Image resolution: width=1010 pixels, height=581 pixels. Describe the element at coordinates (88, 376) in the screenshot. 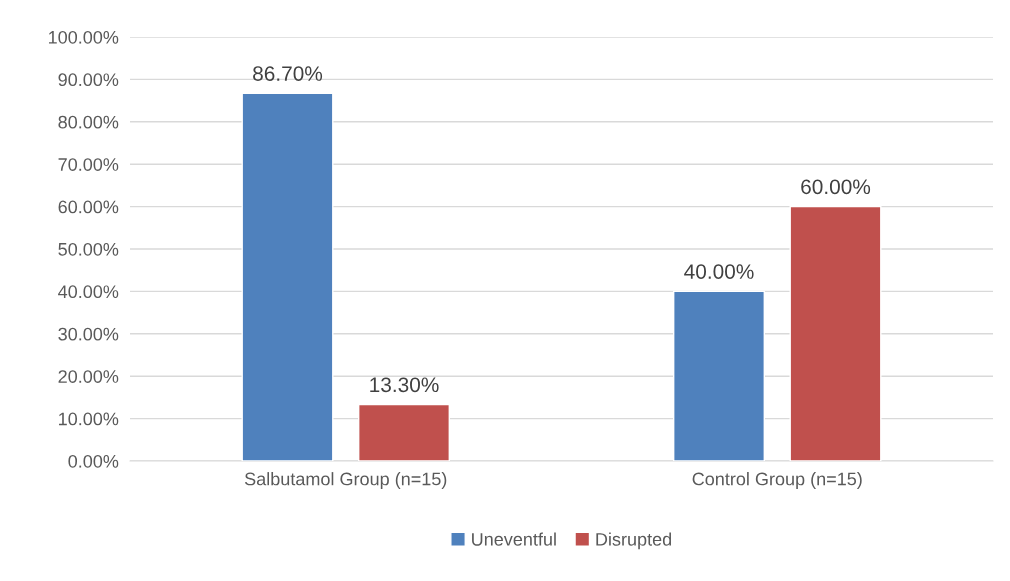

I see `y-tick-label: 20.00%` at that location.